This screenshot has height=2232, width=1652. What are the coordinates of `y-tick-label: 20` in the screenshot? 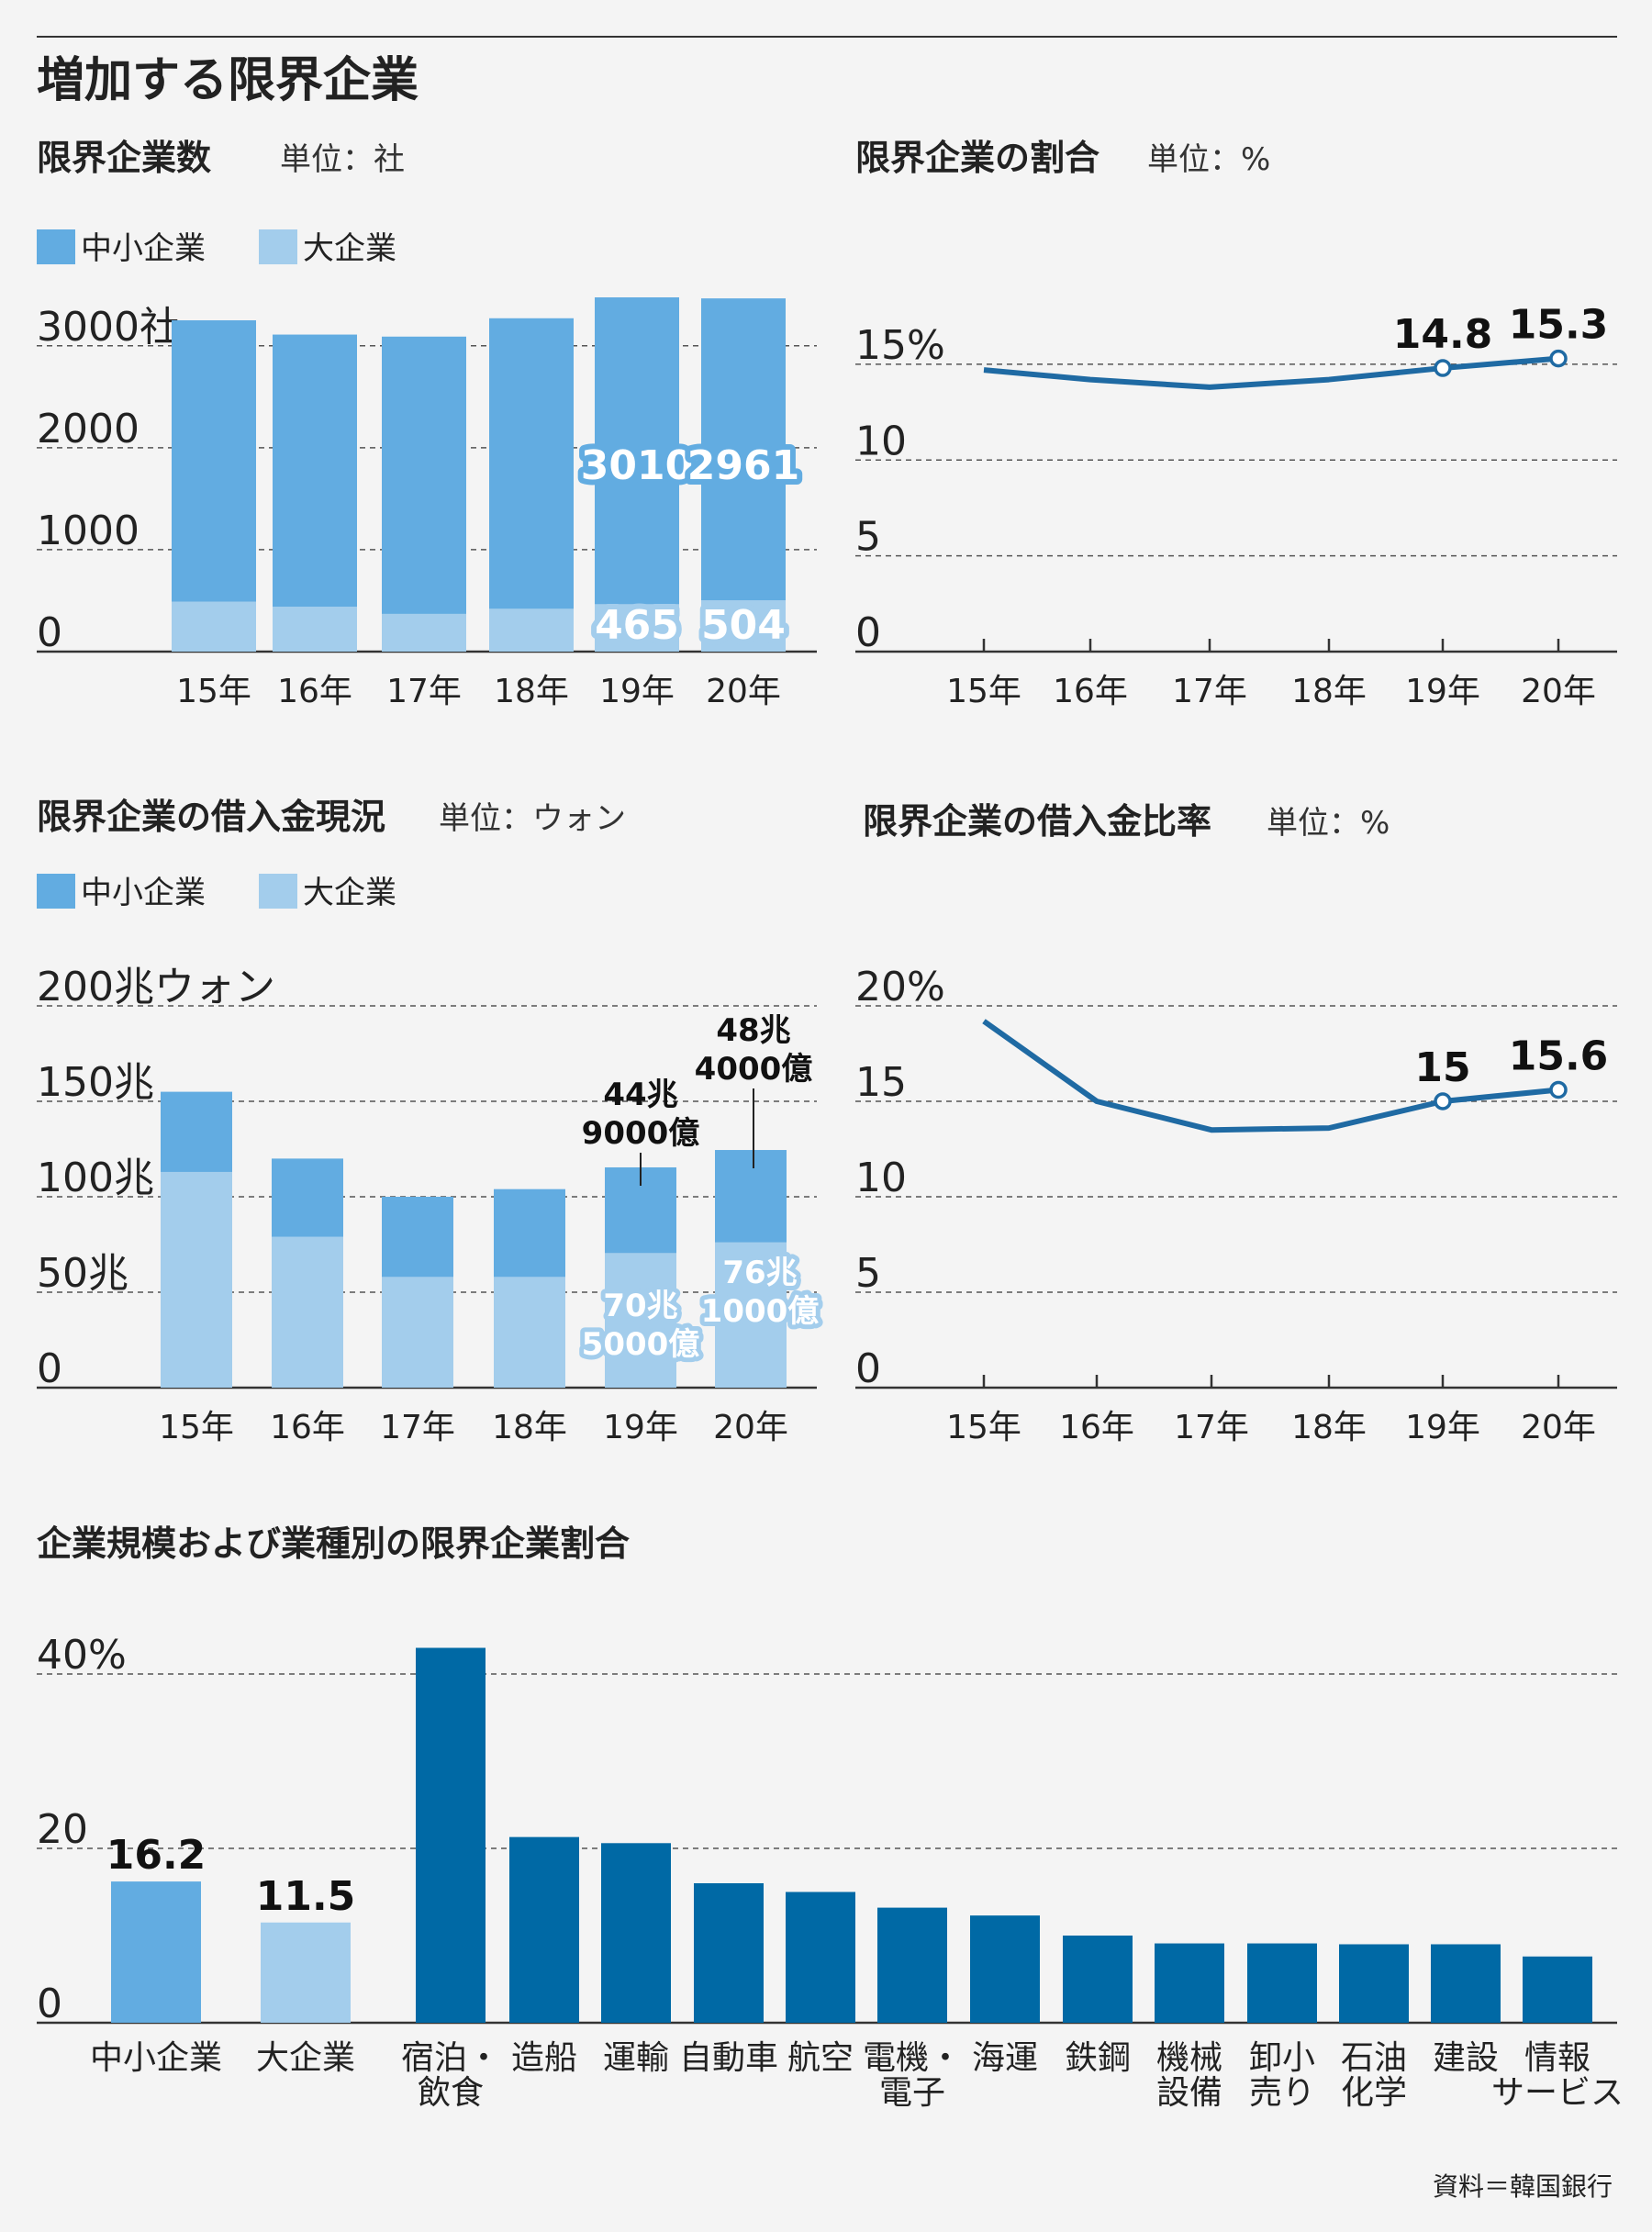 It's located at (63, 1829).